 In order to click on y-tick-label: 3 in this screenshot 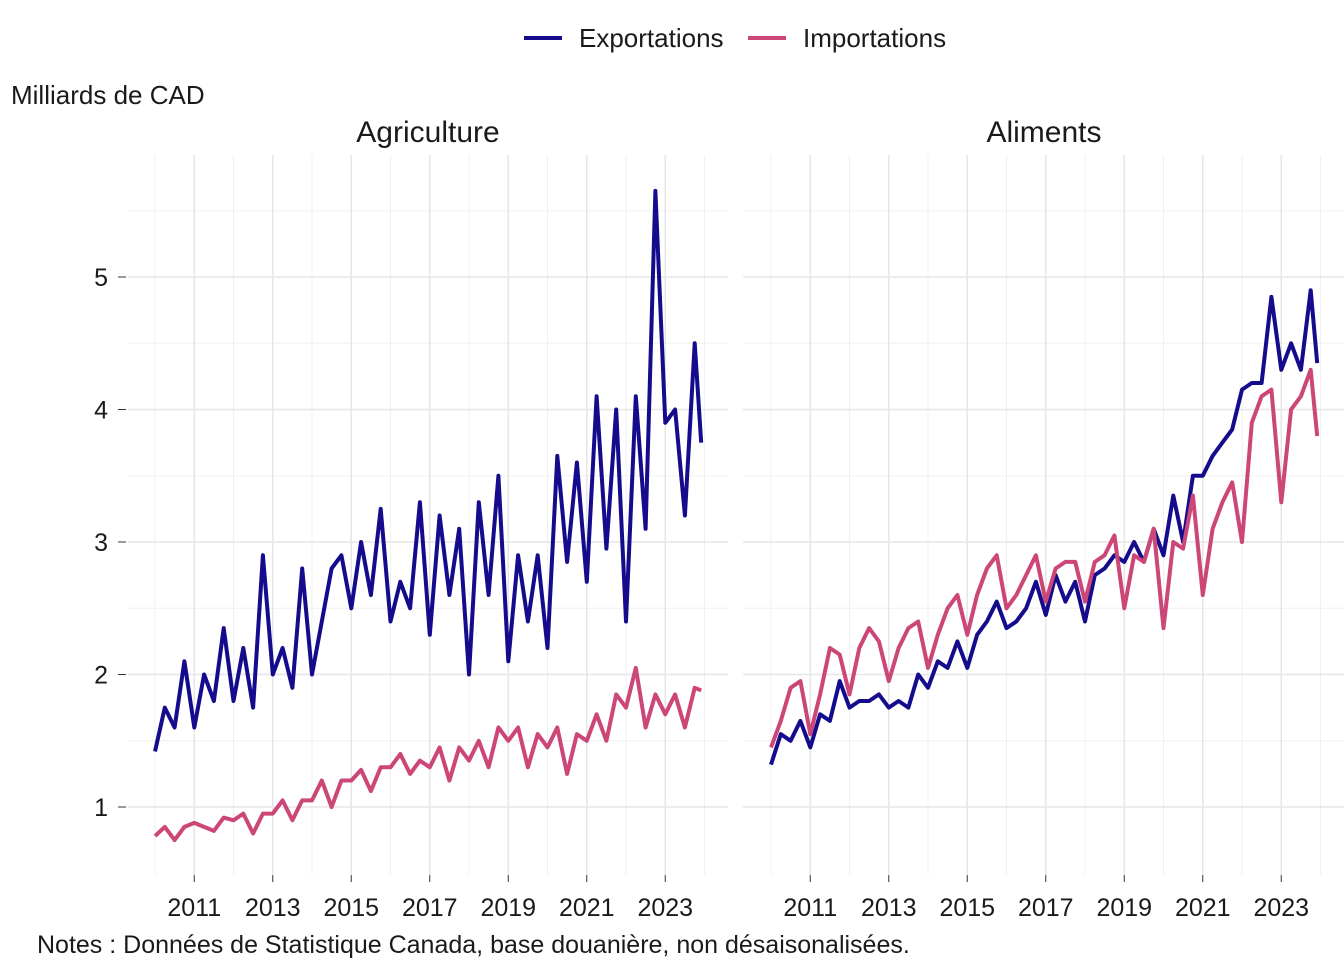, I will do `click(101, 543)`.